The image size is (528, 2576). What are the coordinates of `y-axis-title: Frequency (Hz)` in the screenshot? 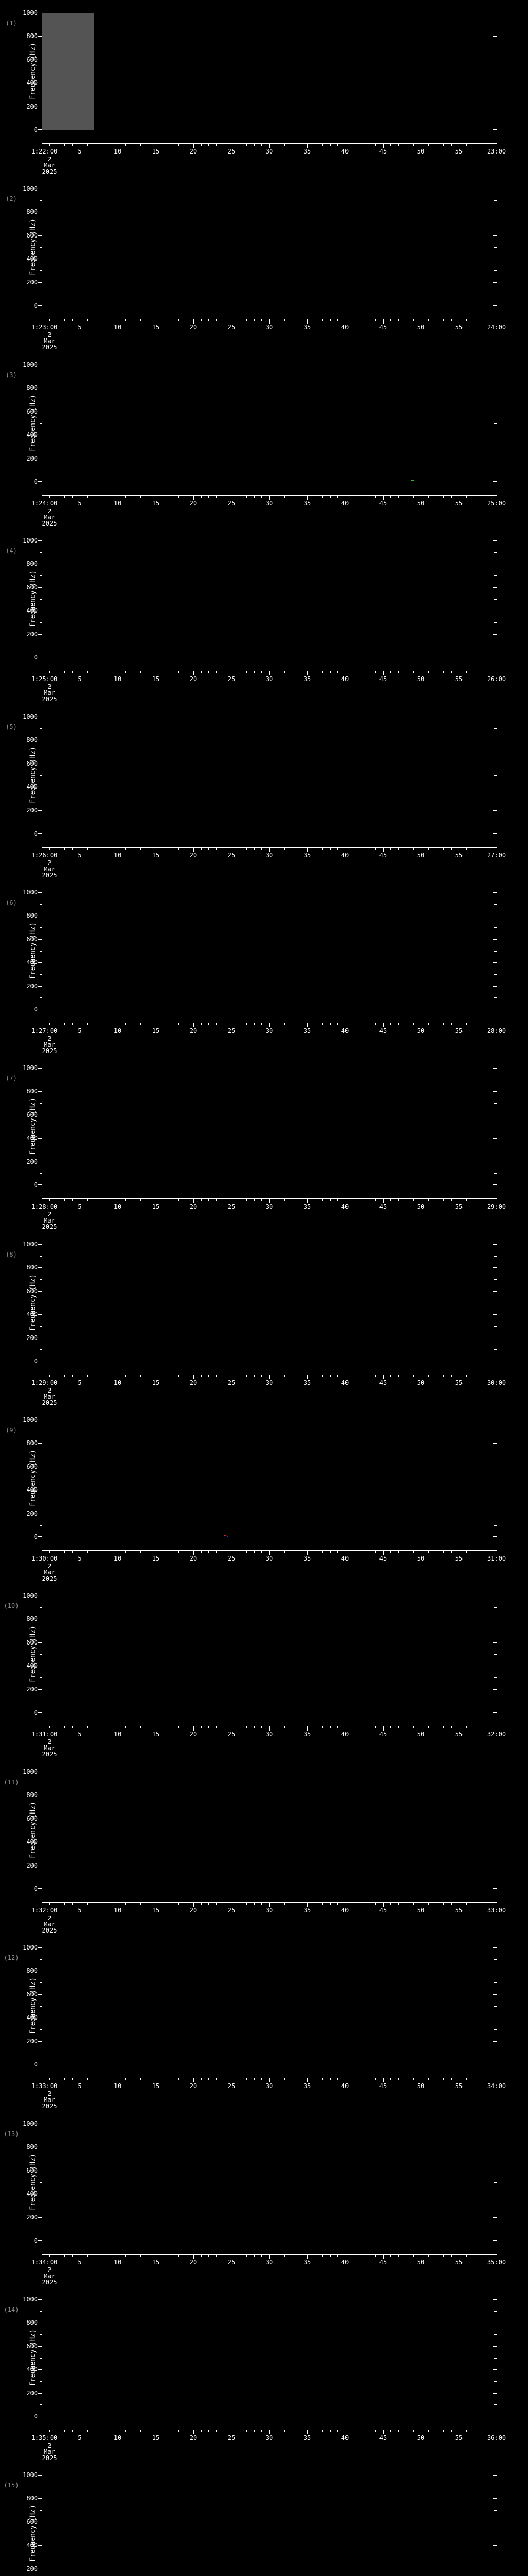 It's located at (33, 2533).